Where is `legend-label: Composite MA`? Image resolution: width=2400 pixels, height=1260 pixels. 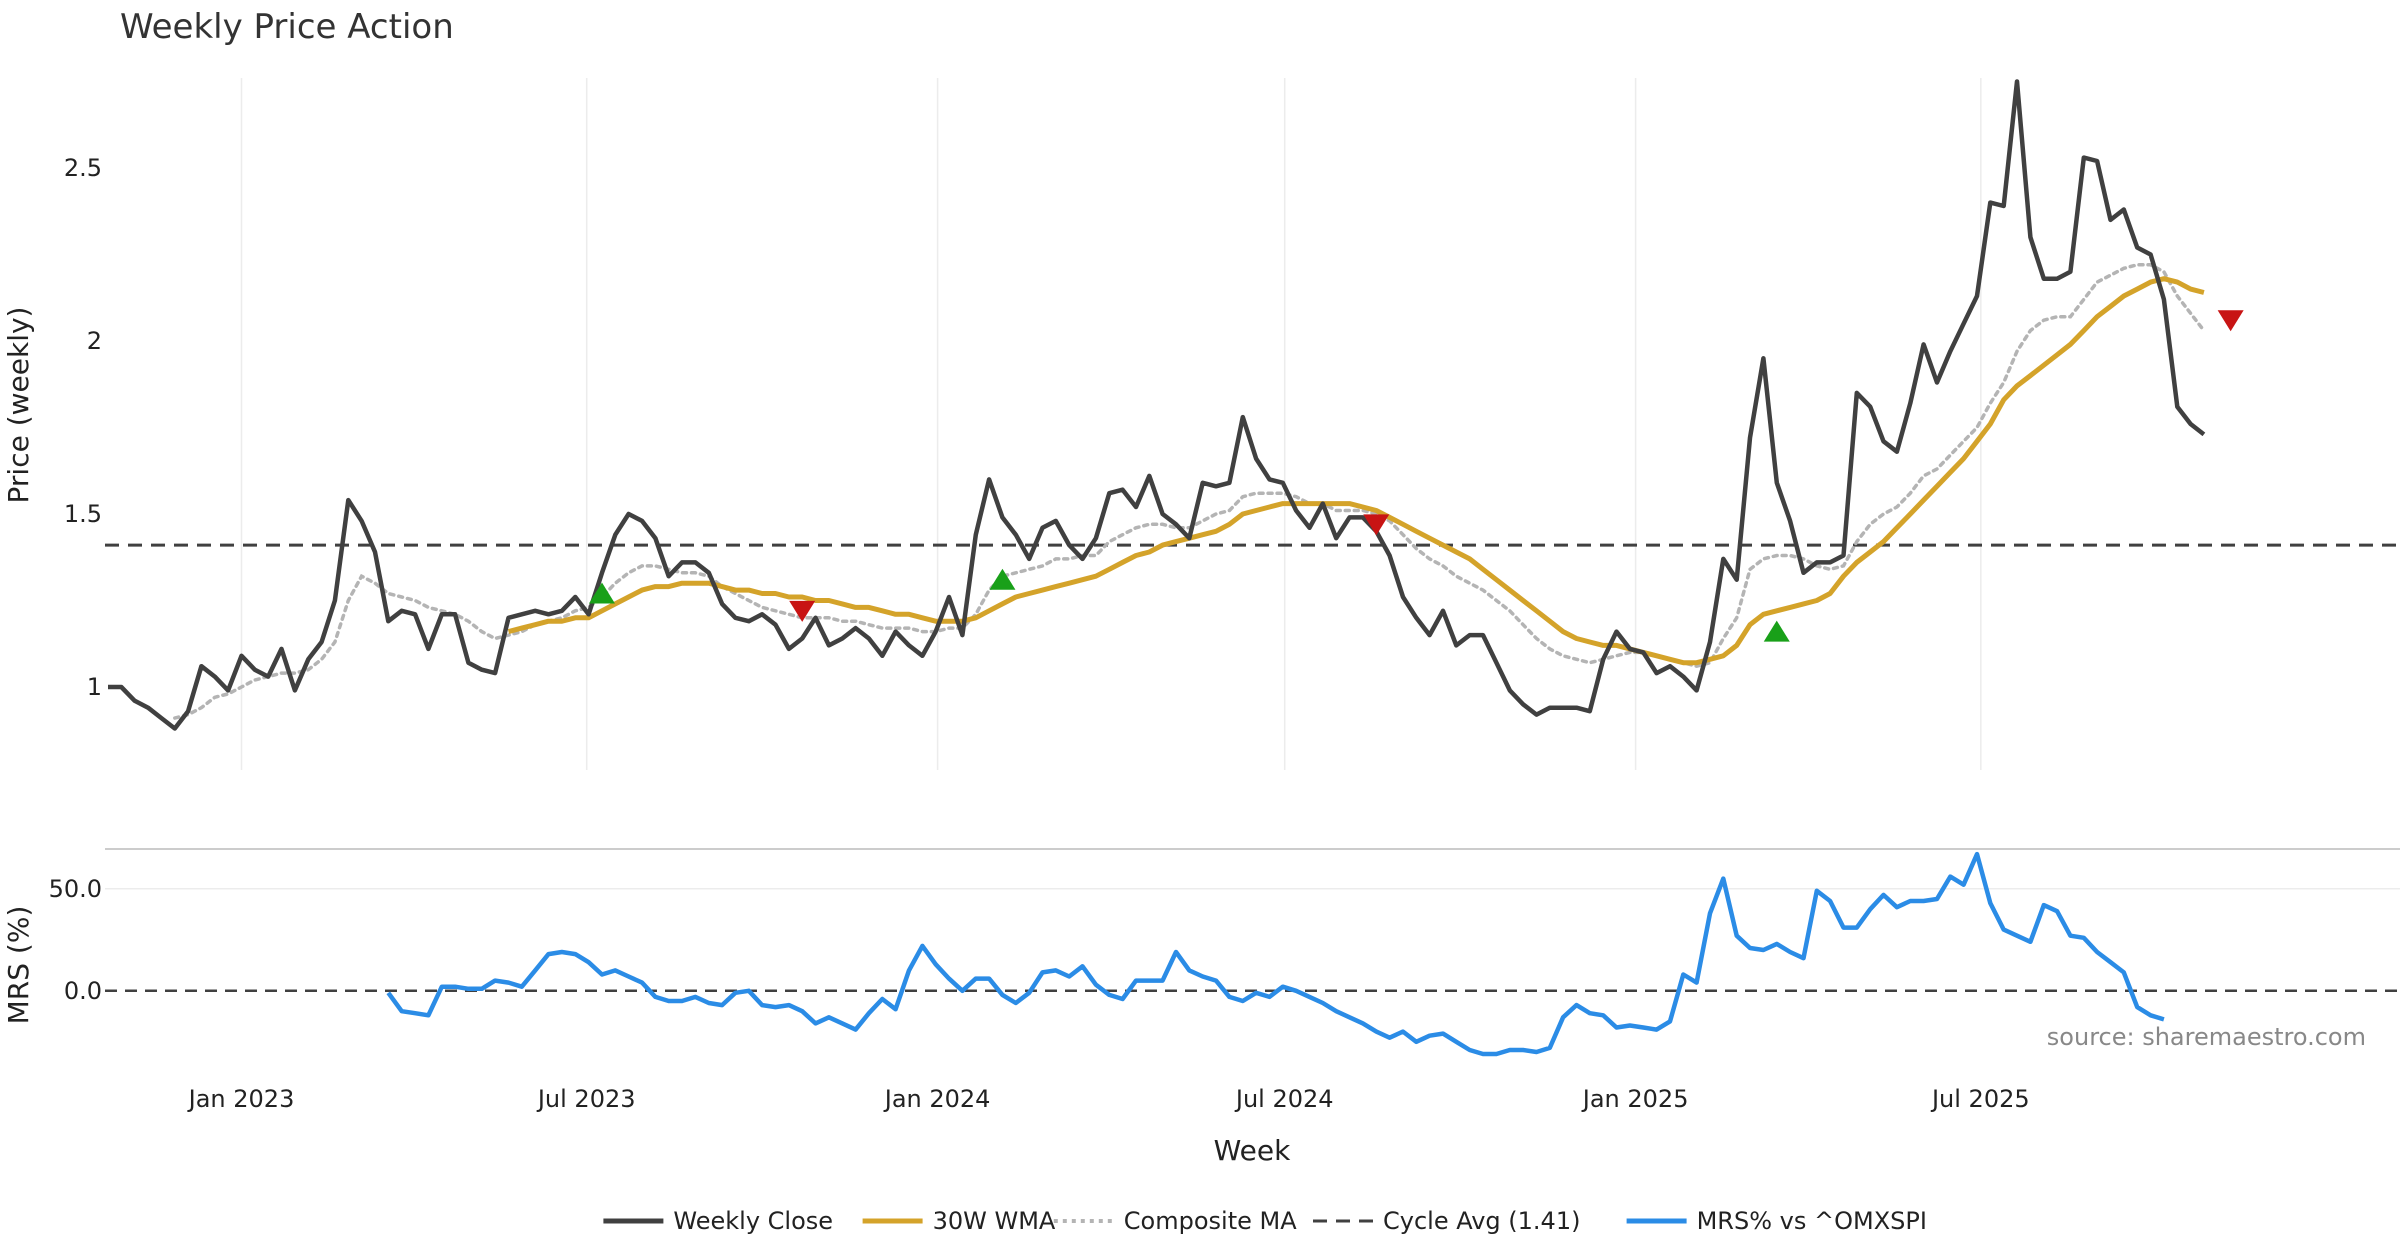 legend-label: Composite MA is located at coordinates (1210, 1221).